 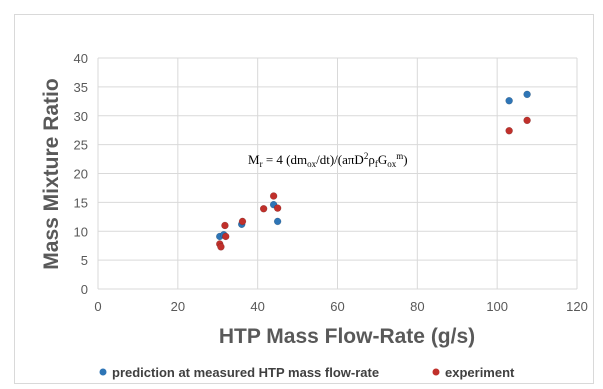 I want to click on x-tick-label: 0, so click(x=97, y=306).